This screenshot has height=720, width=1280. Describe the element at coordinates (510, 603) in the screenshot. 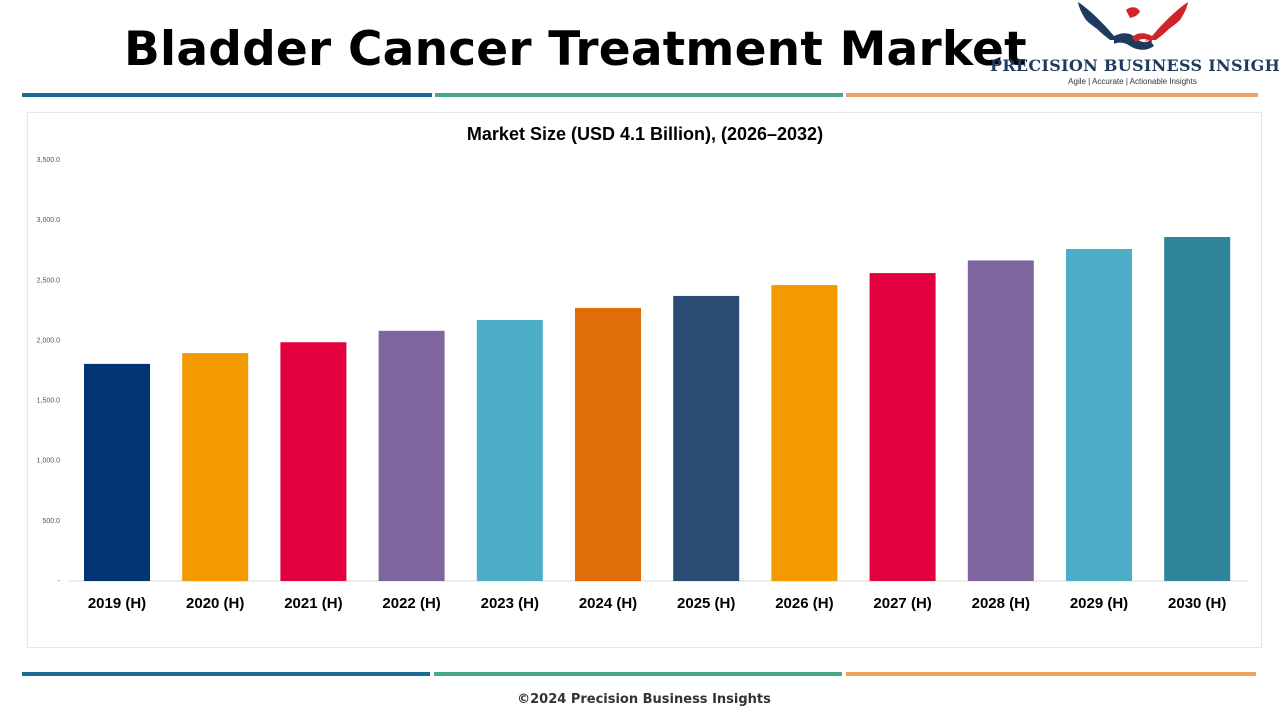

I see `x-tick-label: 2023 (H)` at that location.